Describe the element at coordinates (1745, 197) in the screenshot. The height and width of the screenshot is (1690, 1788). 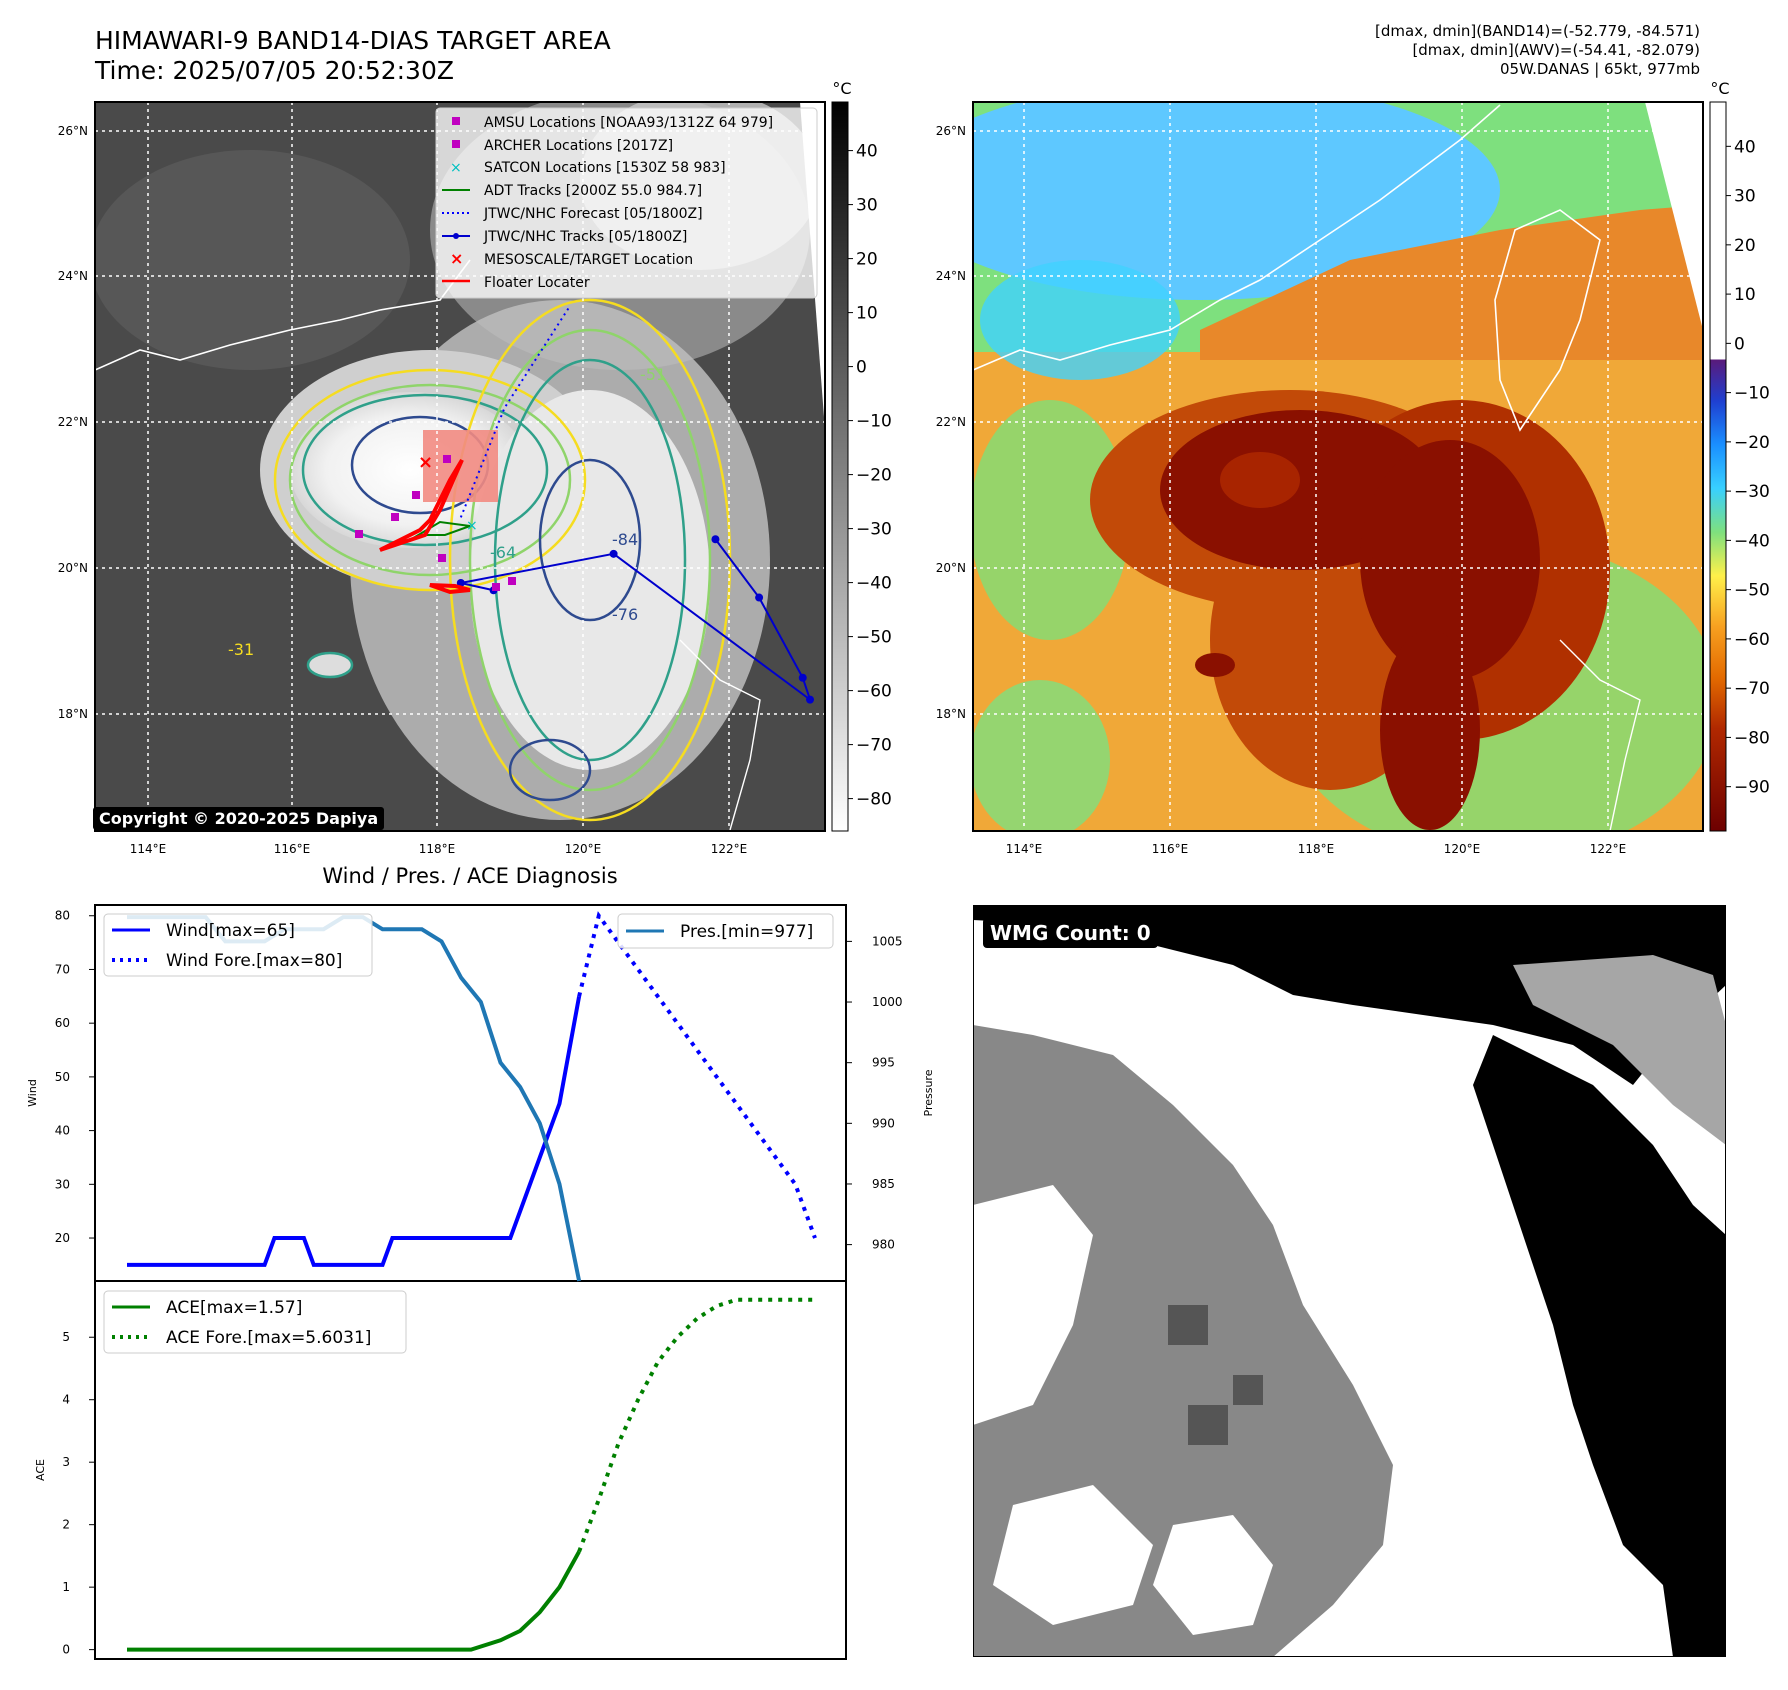
I see `colorbar-das-tick-label: 30` at that location.